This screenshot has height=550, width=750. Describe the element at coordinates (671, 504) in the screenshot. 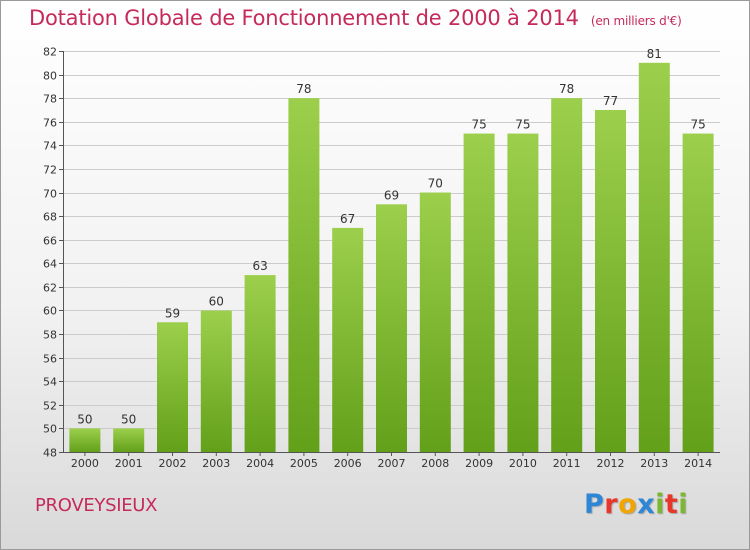

I see `logo-letter: t` at that location.